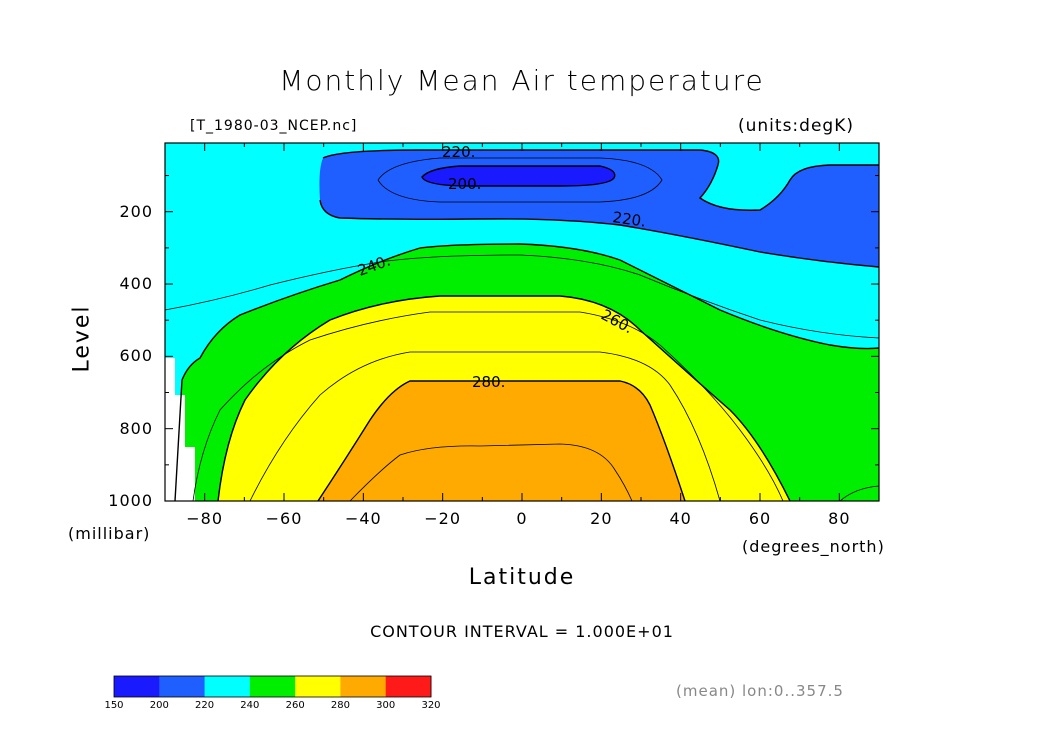 This screenshot has width=1044, height=739. Describe the element at coordinates (284, 518) in the screenshot. I see `x-tick-label: −60` at that location.